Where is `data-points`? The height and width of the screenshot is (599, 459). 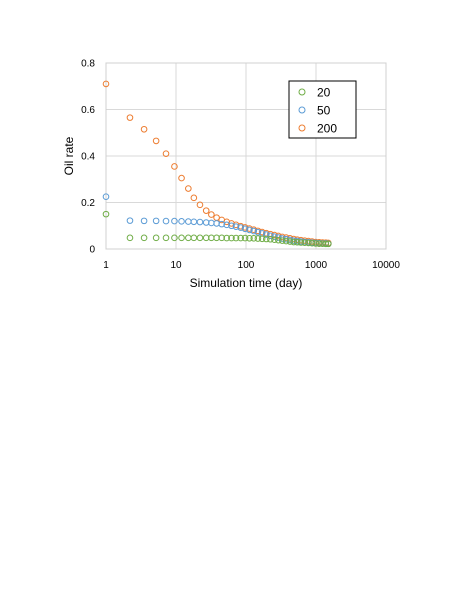
data-points is located at coordinates (217, 164).